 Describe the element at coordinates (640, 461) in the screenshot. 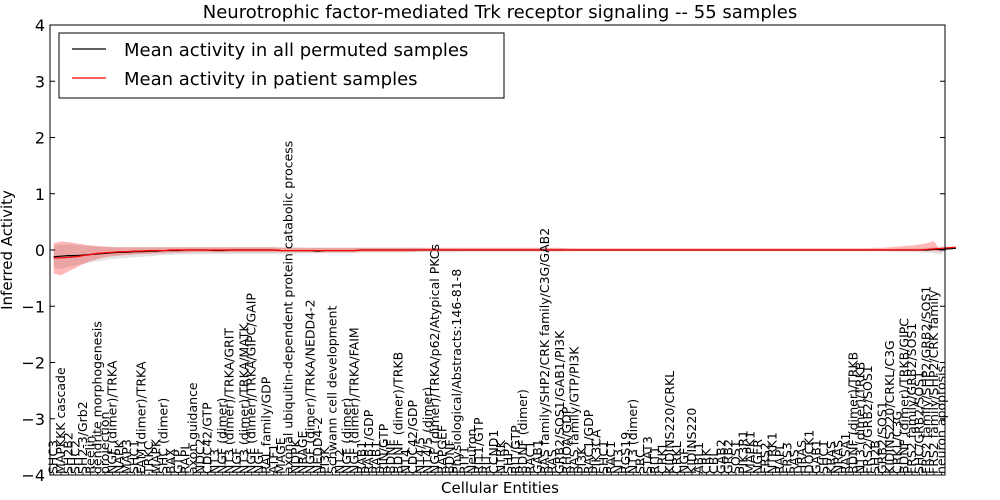

I see `x-tick-label: SRC` at that location.